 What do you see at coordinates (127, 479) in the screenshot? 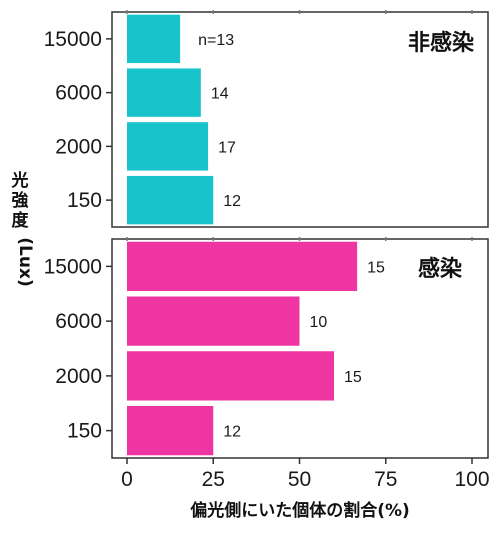
I see `x-tick-label: 0` at bounding box center [127, 479].